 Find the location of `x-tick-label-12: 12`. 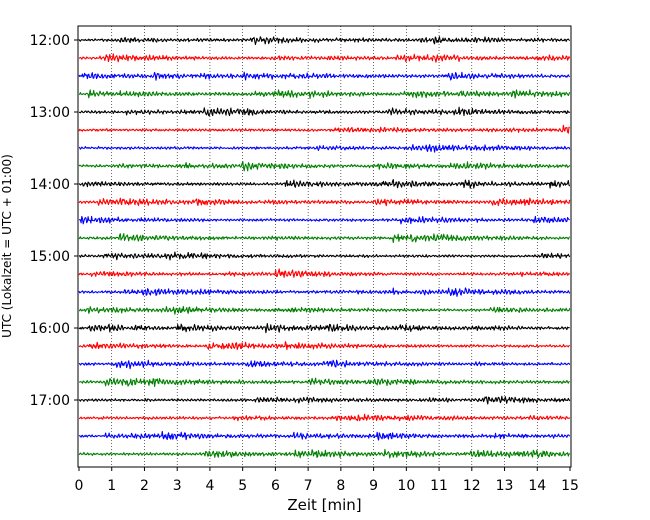

x-tick-label-12: 12 is located at coordinates (472, 486).